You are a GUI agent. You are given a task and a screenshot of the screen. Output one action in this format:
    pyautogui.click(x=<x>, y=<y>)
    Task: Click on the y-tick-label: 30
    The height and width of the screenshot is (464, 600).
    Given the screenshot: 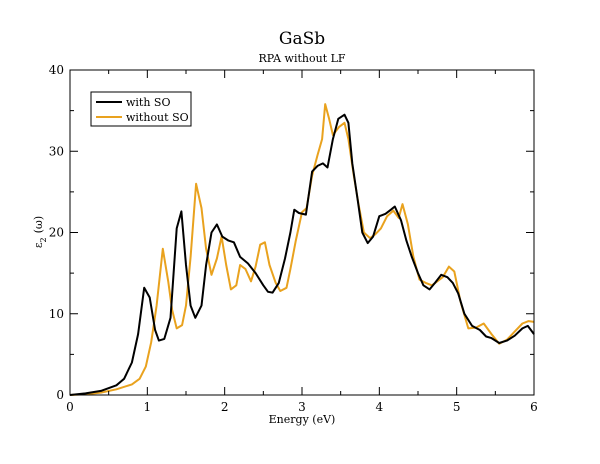 What is the action you would take?
    pyautogui.click(x=56, y=151)
    